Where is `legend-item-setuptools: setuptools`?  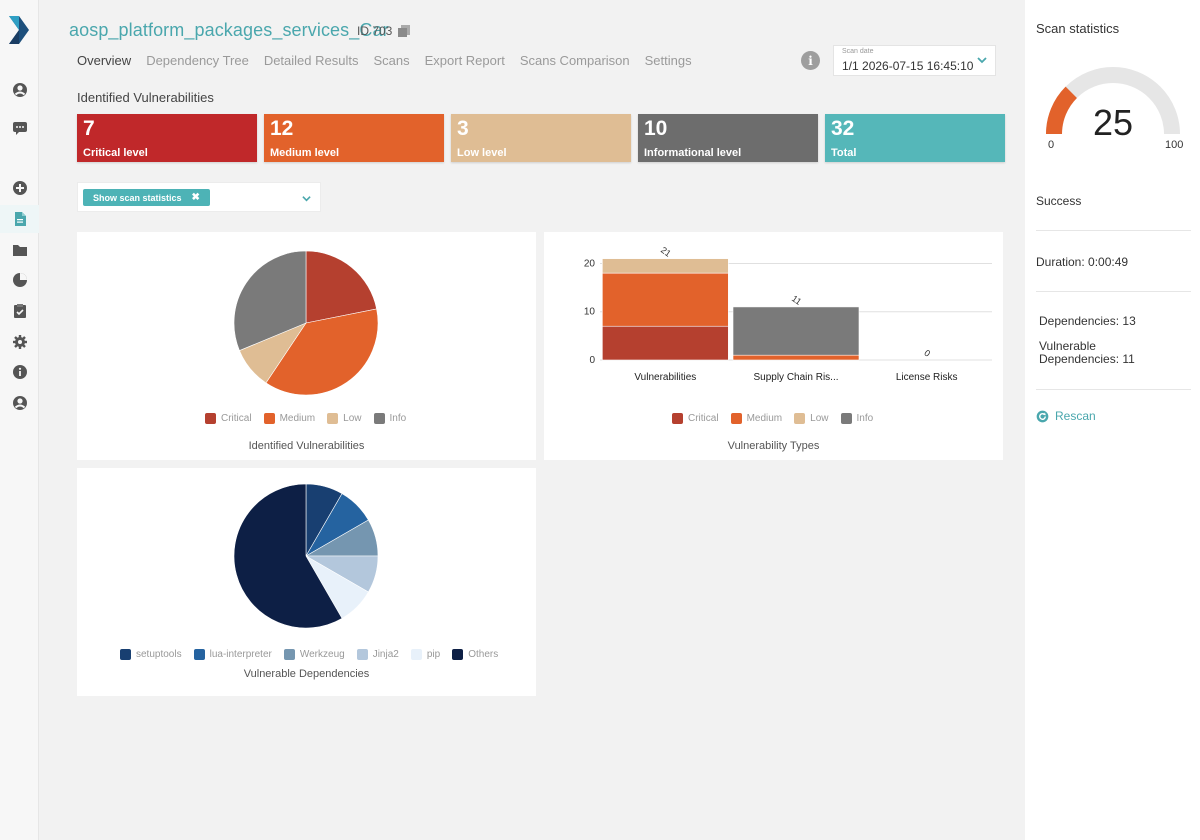 legend-item-setuptools: setuptools is located at coordinates (151, 654).